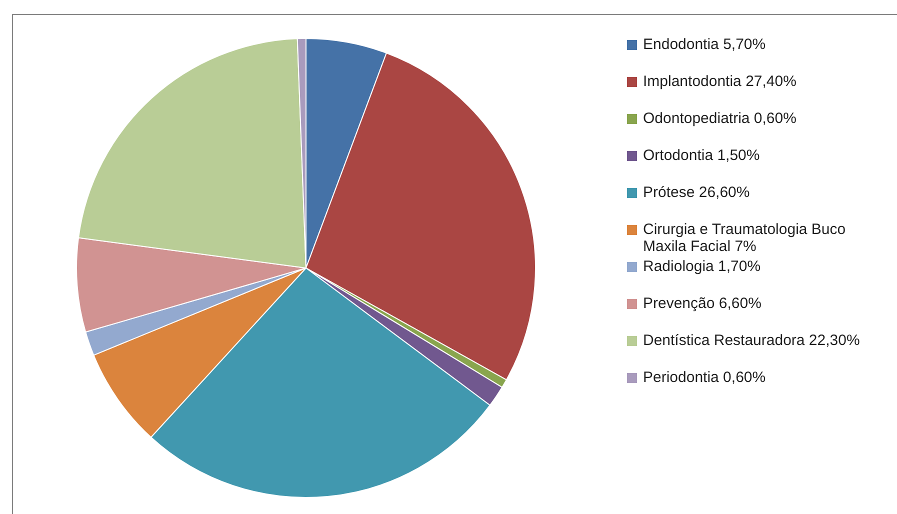  Describe the element at coordinates (745, 238) in the screenshot. I see `legend-label: Cirurgia e Traumatologia Buco Maxila Facial 7%` at that location.